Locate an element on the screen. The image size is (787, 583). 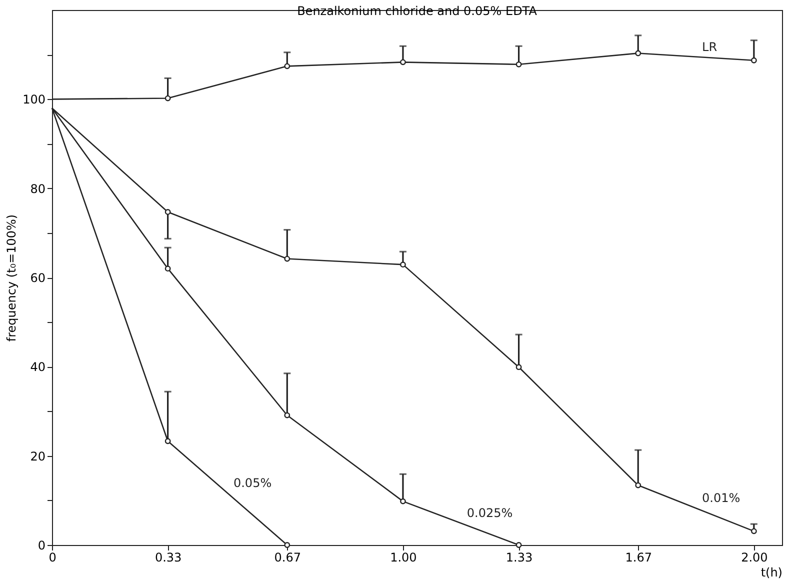
x-tick-label: 0 is located at coordinates (52, 557).